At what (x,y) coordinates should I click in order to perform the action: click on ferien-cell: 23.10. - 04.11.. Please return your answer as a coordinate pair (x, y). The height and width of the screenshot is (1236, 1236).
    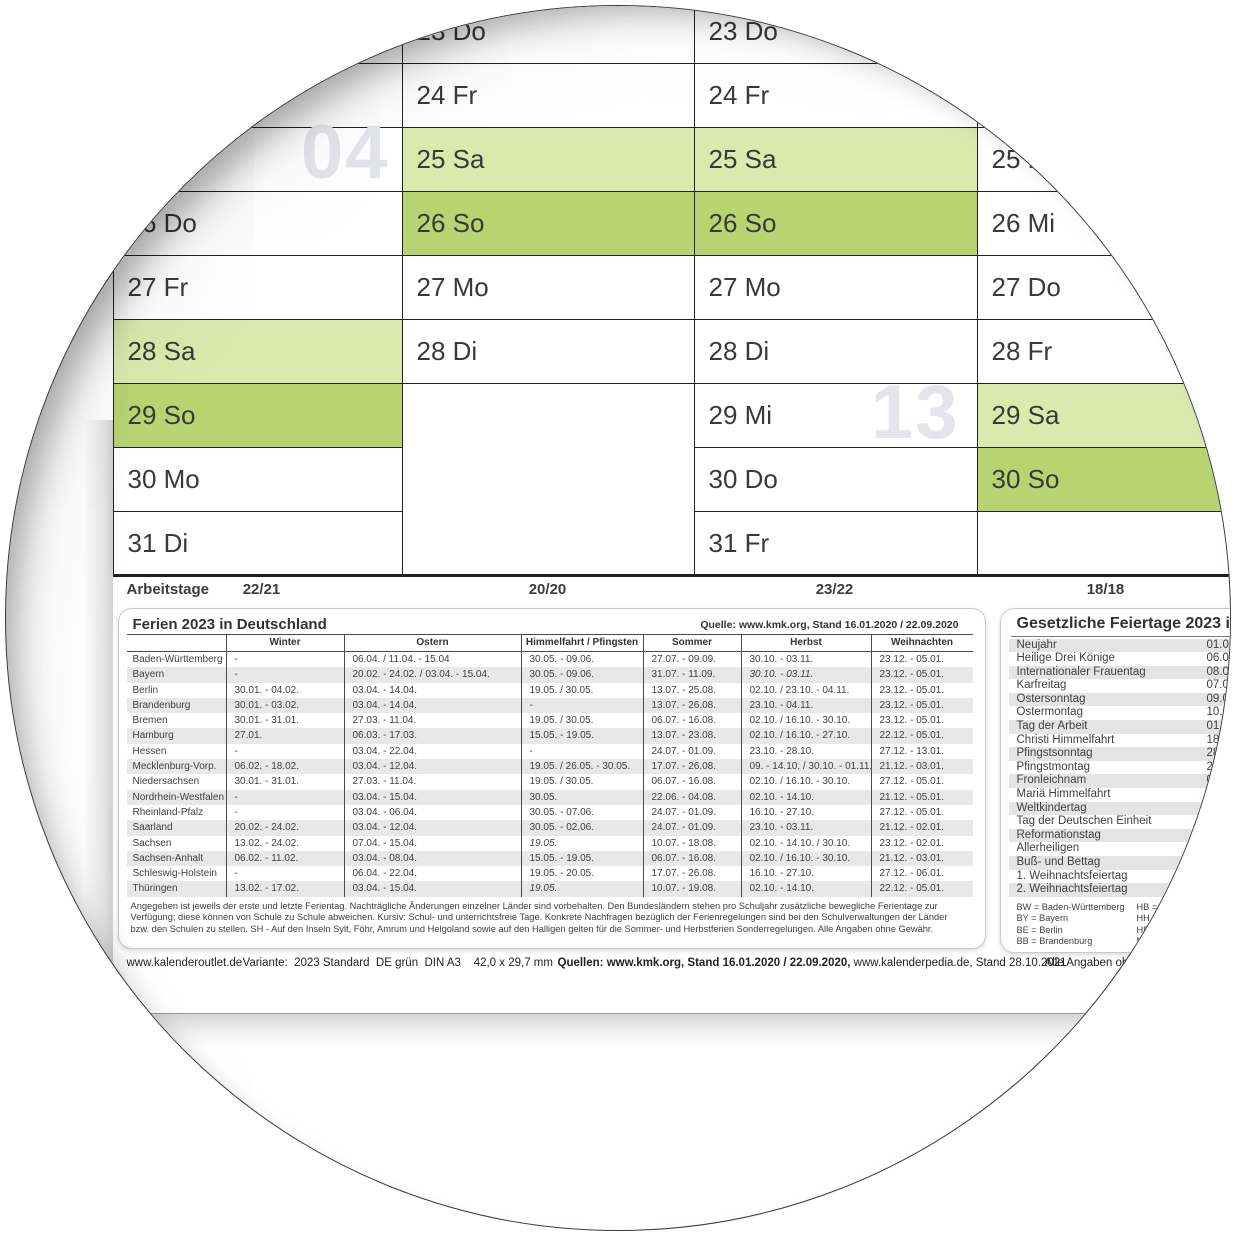
    Looking at the image, I should click on (805, 705).